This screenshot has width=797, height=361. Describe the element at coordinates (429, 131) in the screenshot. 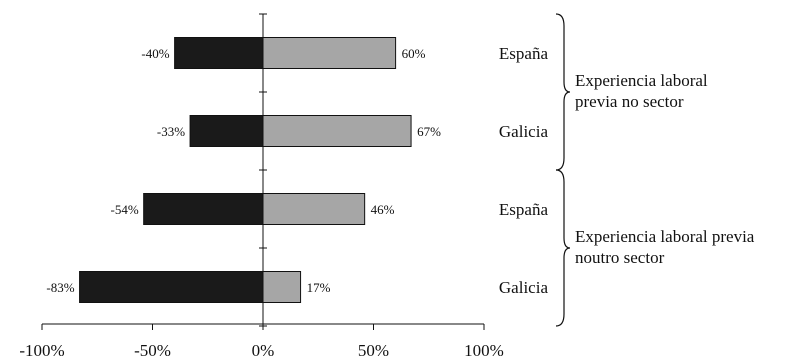

I see `data-label-positive: 67%` at that location.